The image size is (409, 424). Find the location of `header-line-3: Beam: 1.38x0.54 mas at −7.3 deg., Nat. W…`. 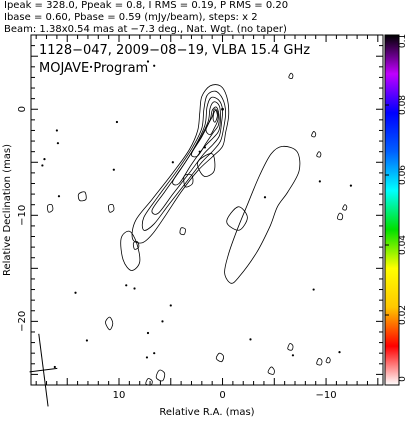

header-line-3: Beam: 1.38x0.54 mas at −7.3 deg., Nat. W… is located at coordinates (145, 29).